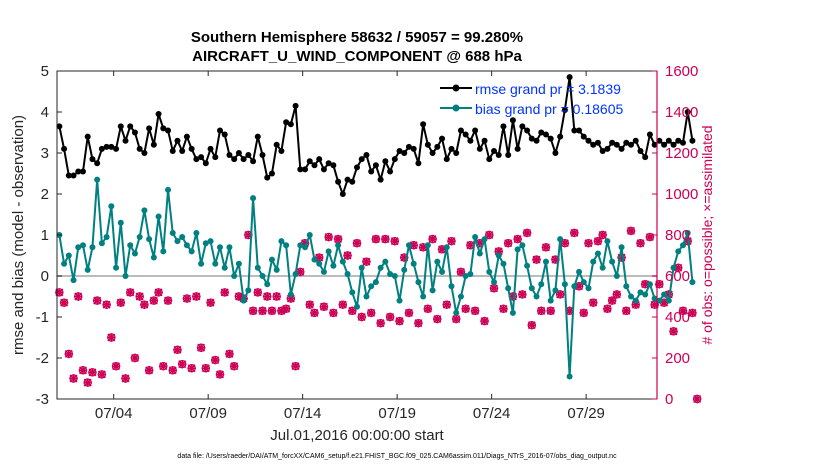  What do you see at coordinates (681, 194) in the screenshot?
I see `right-tick-label: 1000` at bounding box center [681, 194].